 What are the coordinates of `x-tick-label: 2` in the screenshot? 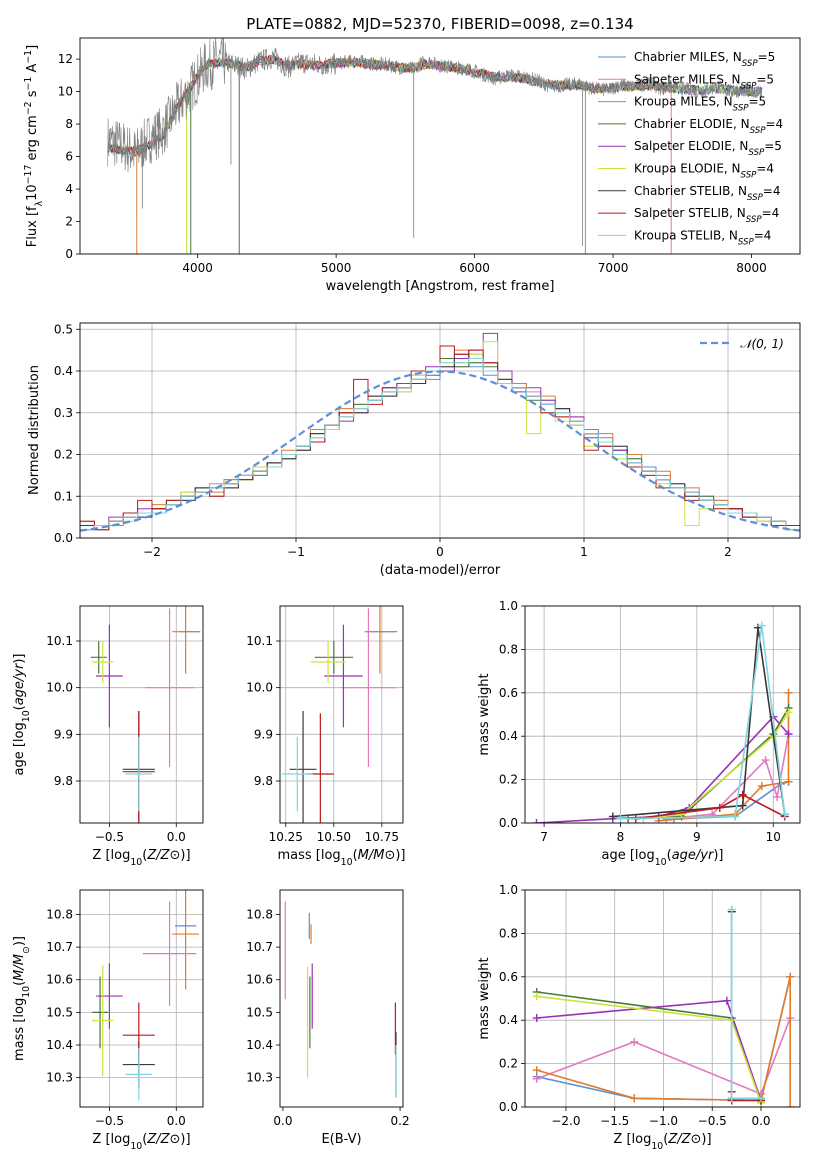 It's located at (728, 552).